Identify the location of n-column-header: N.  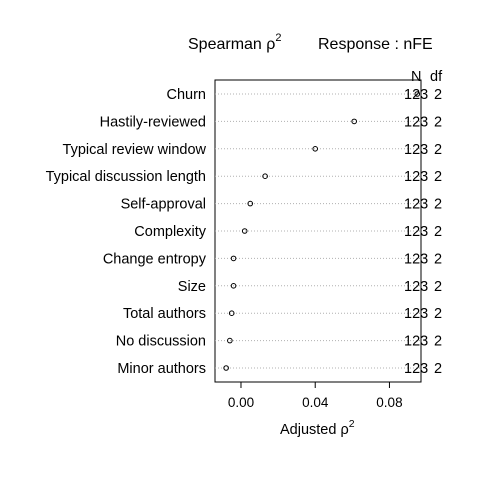
(416, 77).